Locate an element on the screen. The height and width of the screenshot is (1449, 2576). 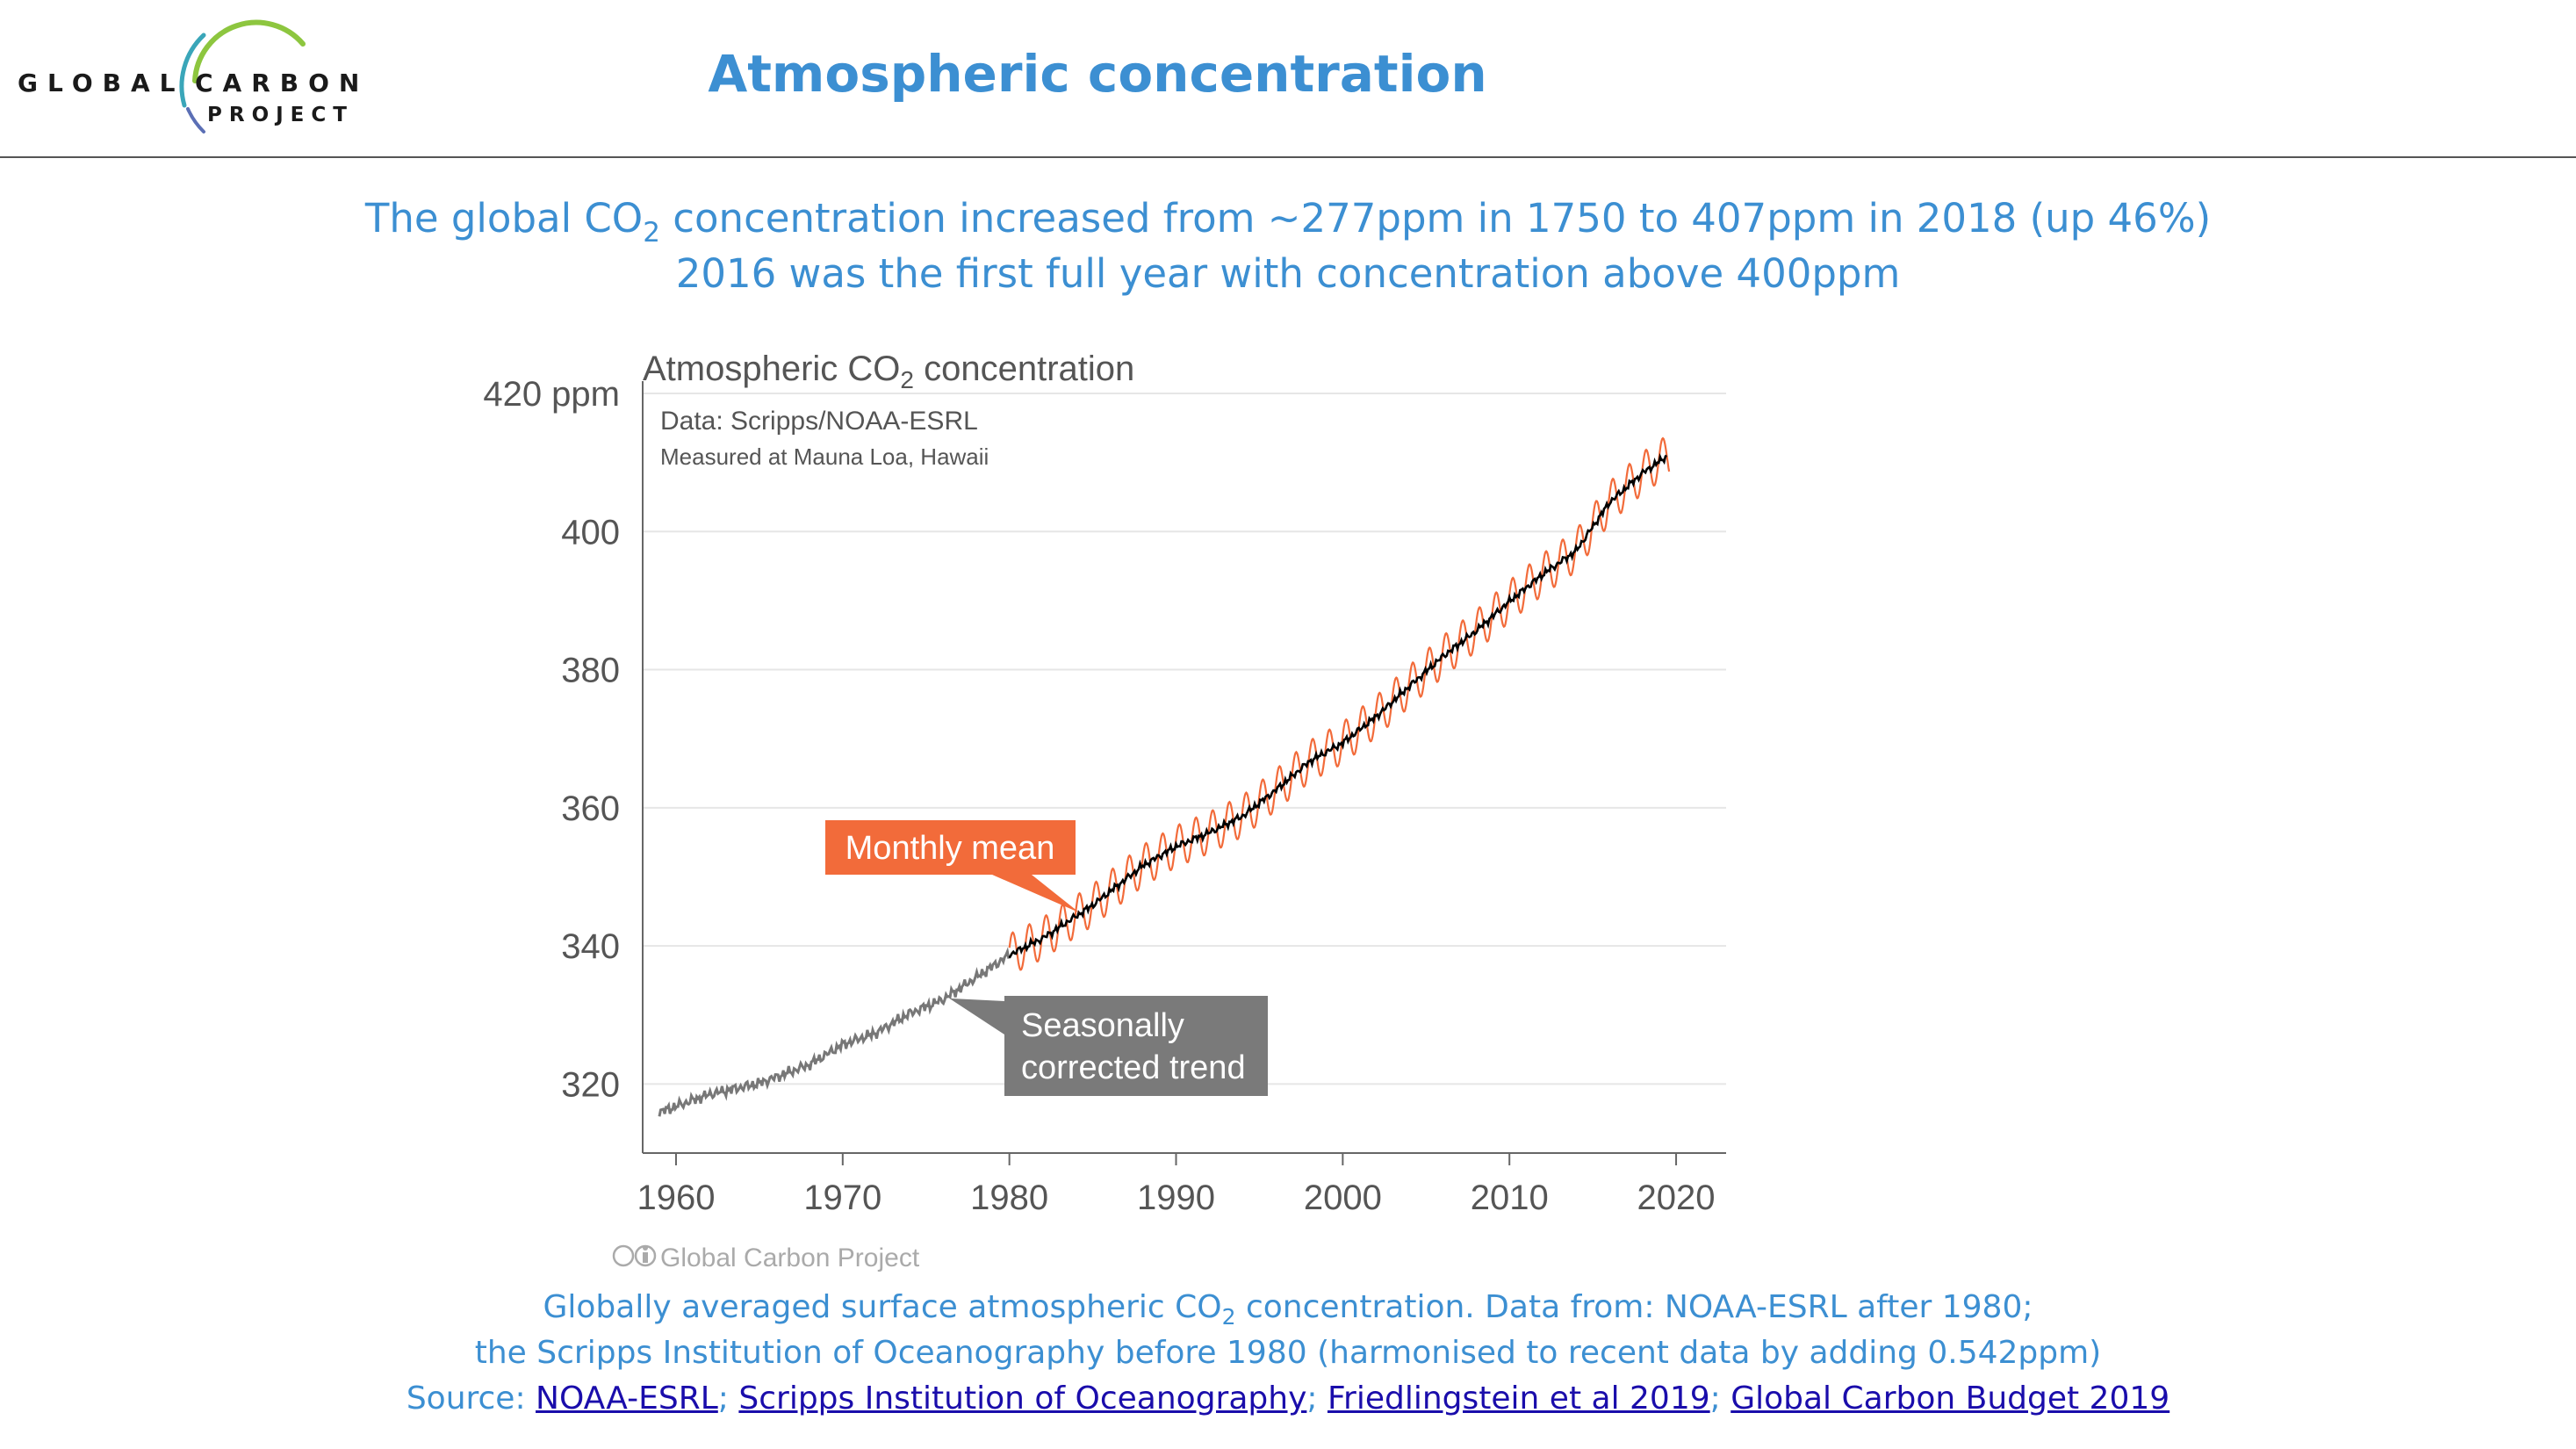
chart-credit: Global Carbon Project is located at coordinates (790, 1258).